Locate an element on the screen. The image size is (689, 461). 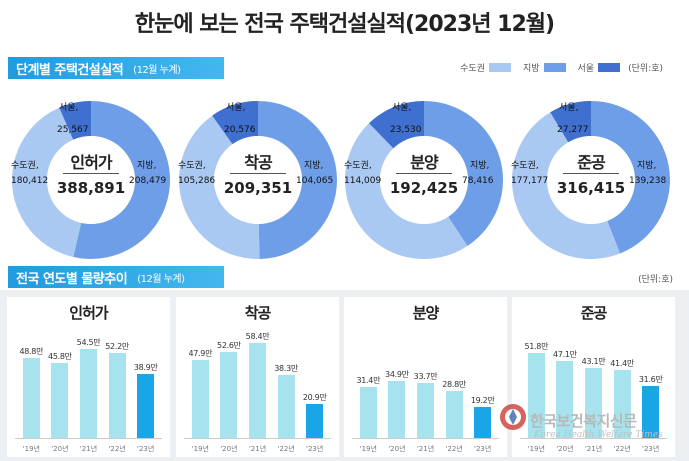
bar-category-label: '22년 is located at coordinates (622, 449).